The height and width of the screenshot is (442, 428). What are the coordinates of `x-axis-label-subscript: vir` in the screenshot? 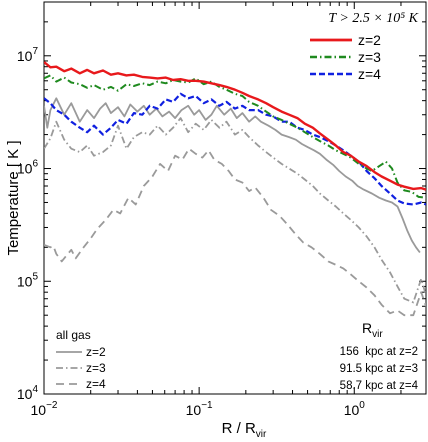 It's located at (261, 434).